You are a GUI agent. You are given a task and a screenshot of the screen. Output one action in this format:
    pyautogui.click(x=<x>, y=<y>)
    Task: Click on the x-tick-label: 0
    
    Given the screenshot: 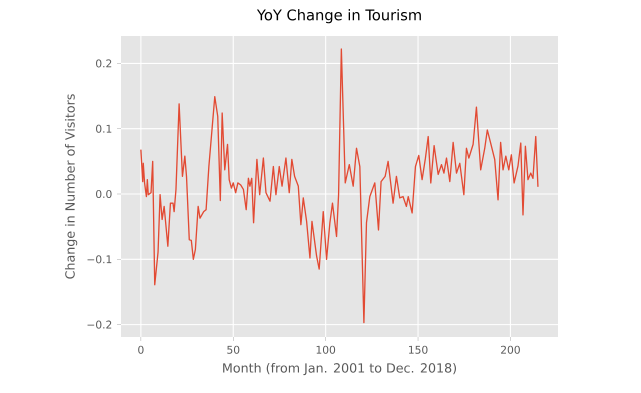 What is the action you would take?
    pyautogui.click(x=141, y=350)
    